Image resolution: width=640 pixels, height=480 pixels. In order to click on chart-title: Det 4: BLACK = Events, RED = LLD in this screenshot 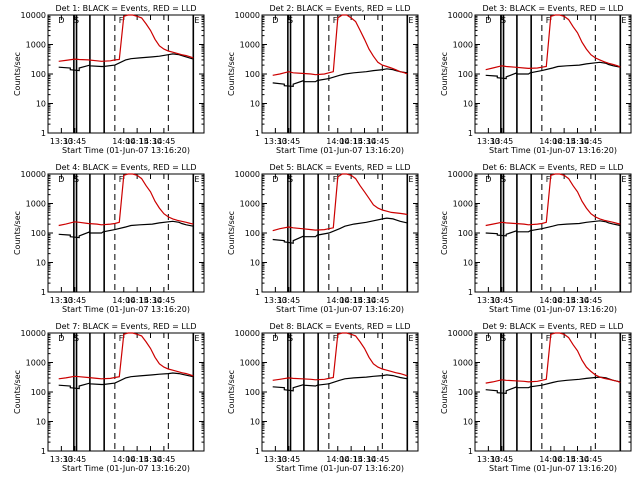, I will do `click(126, 167)`.